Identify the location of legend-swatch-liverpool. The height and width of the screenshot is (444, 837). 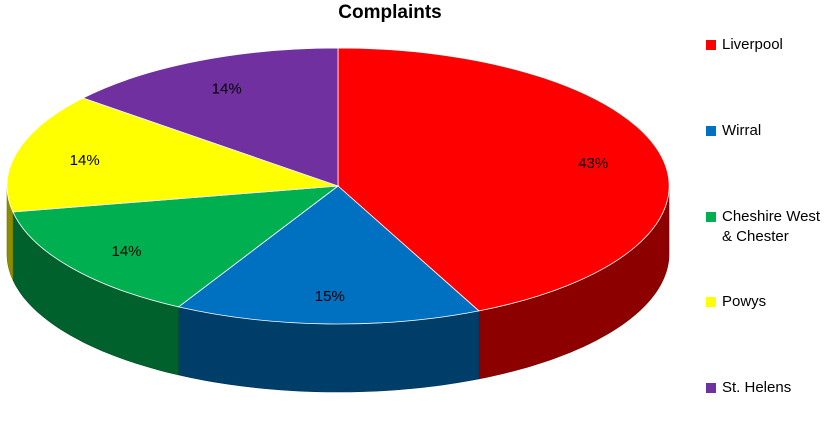
(711, 45).